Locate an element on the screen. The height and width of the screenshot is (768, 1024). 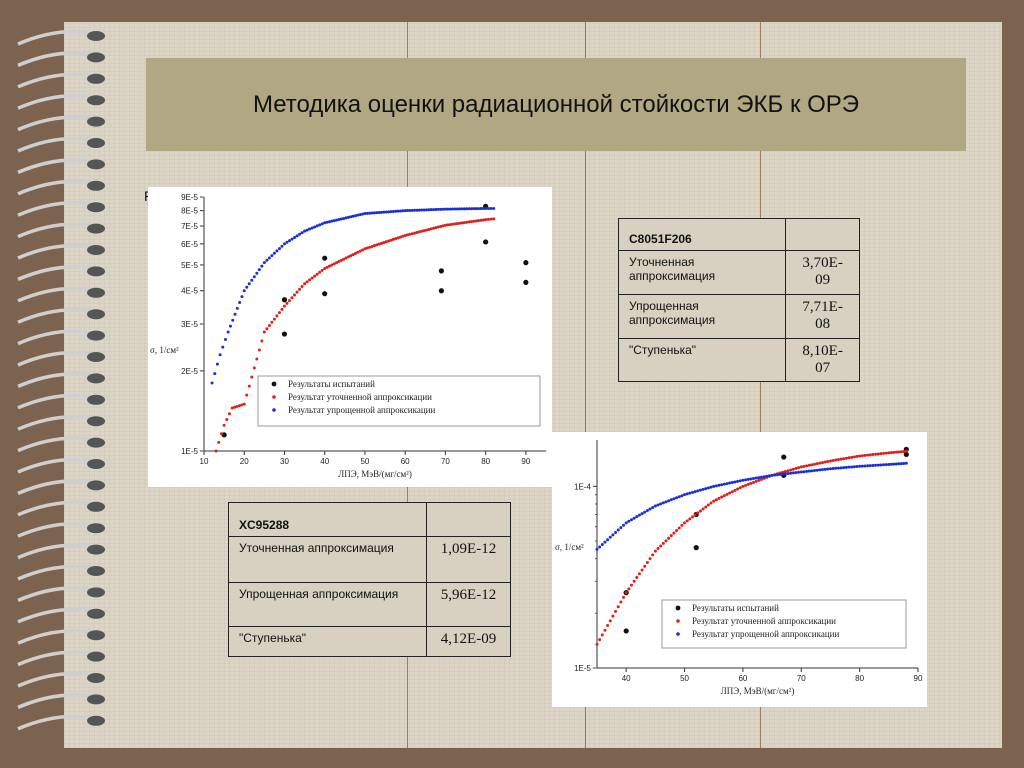
paper-fold-line is located at coordinates (760, 385).